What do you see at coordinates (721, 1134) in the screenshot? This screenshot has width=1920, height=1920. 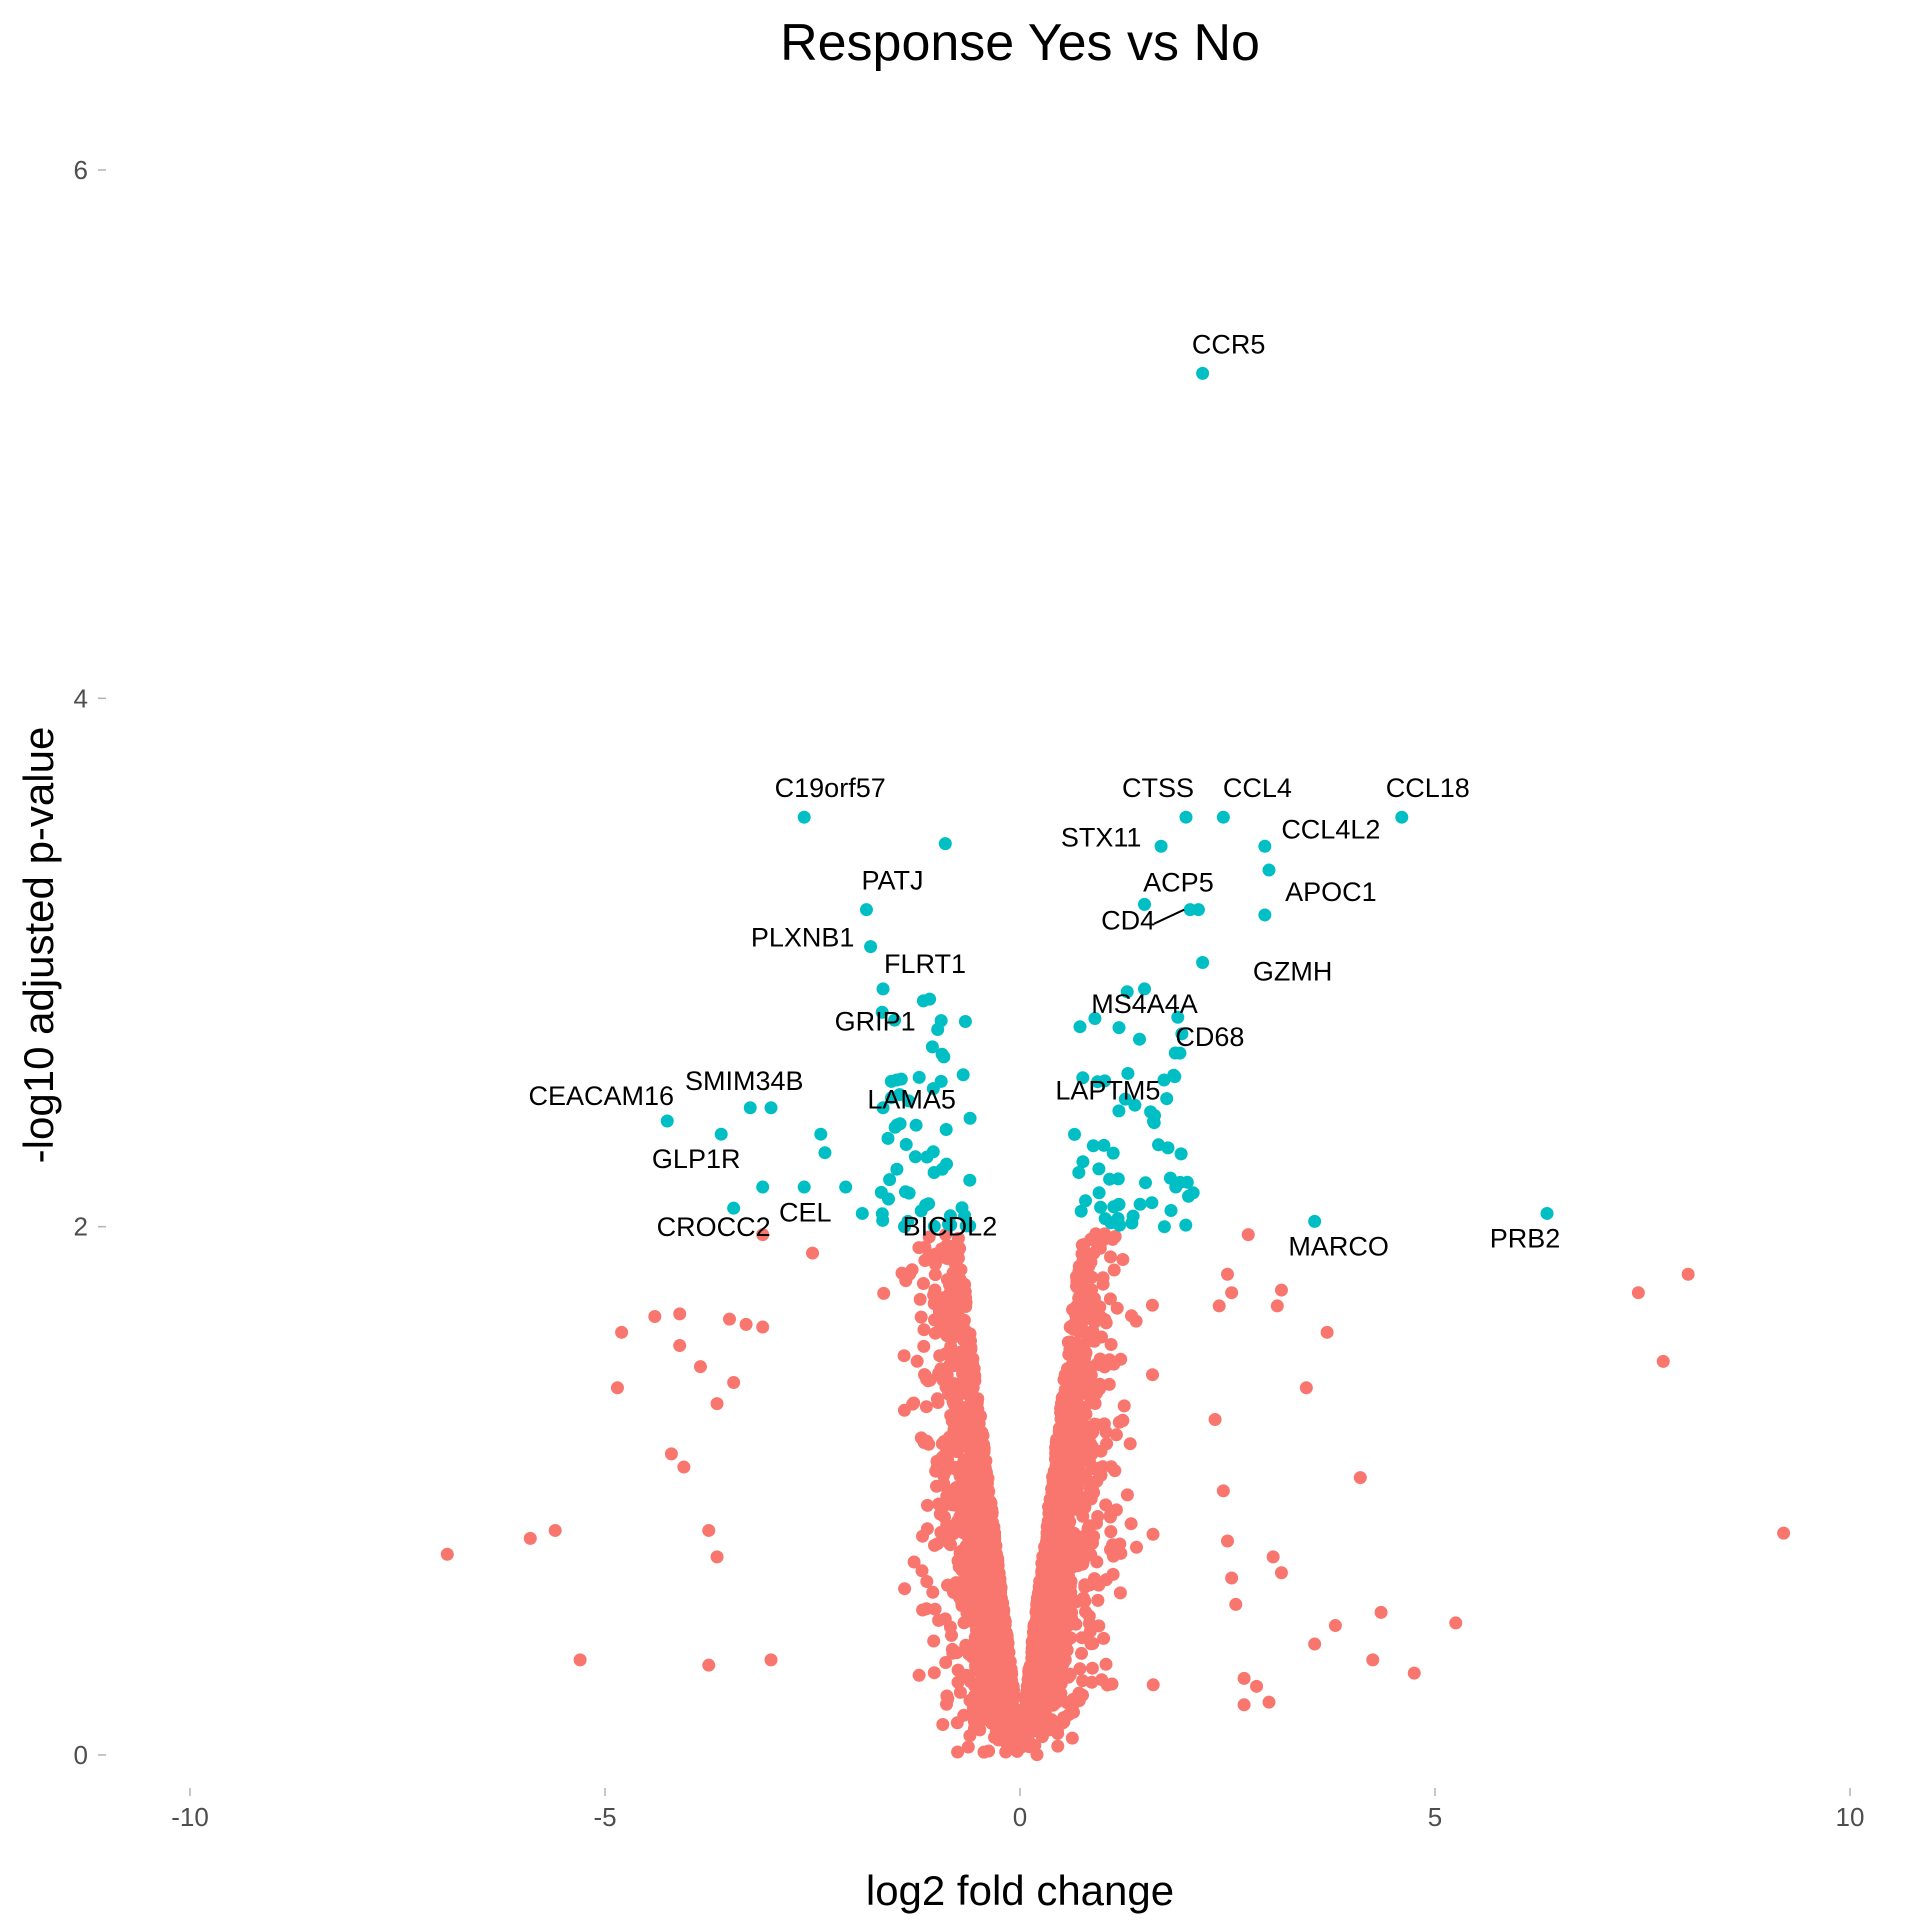 I see `point-glp1r` at bounding box center [721, 1134].